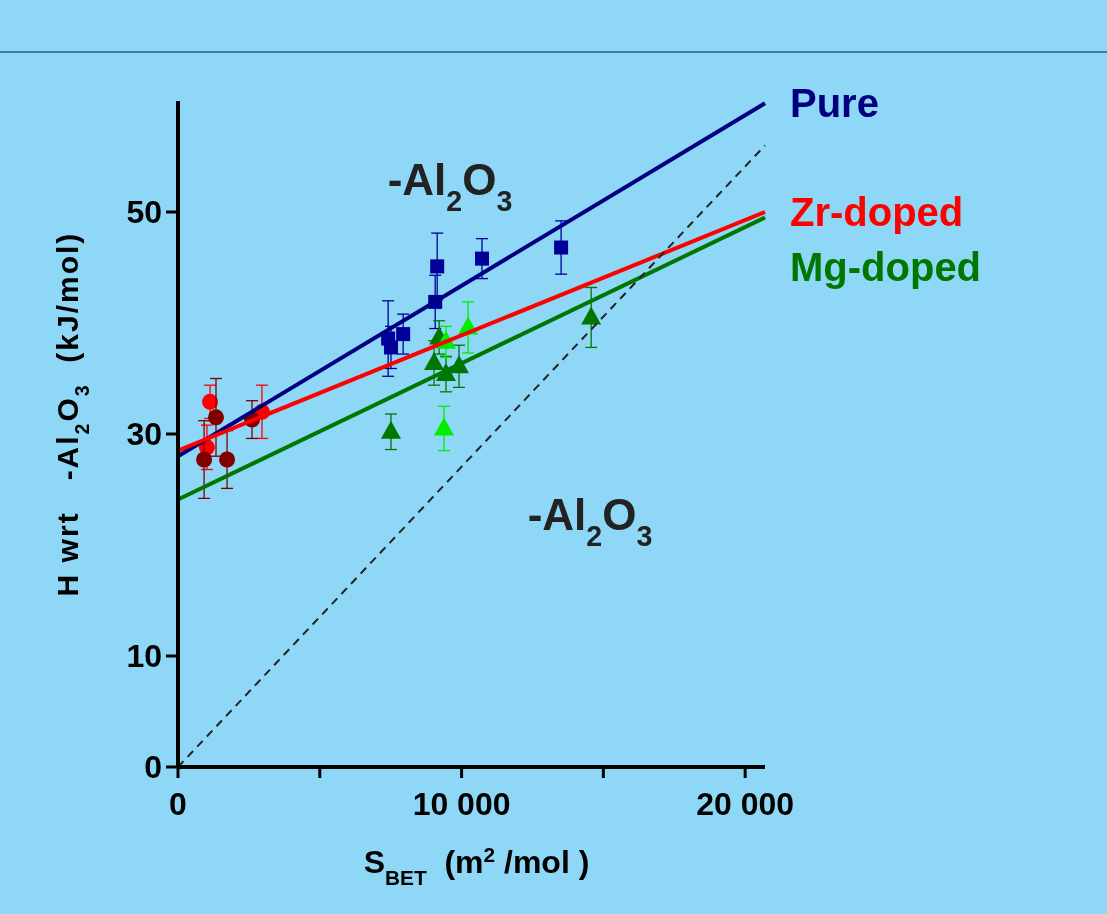 This screenshot has width=1107, height=914. What do you see at coordinates (745, 804) in the screenshot?
I see `x-tick-label: 20 000` at bounding box center [745, 804].